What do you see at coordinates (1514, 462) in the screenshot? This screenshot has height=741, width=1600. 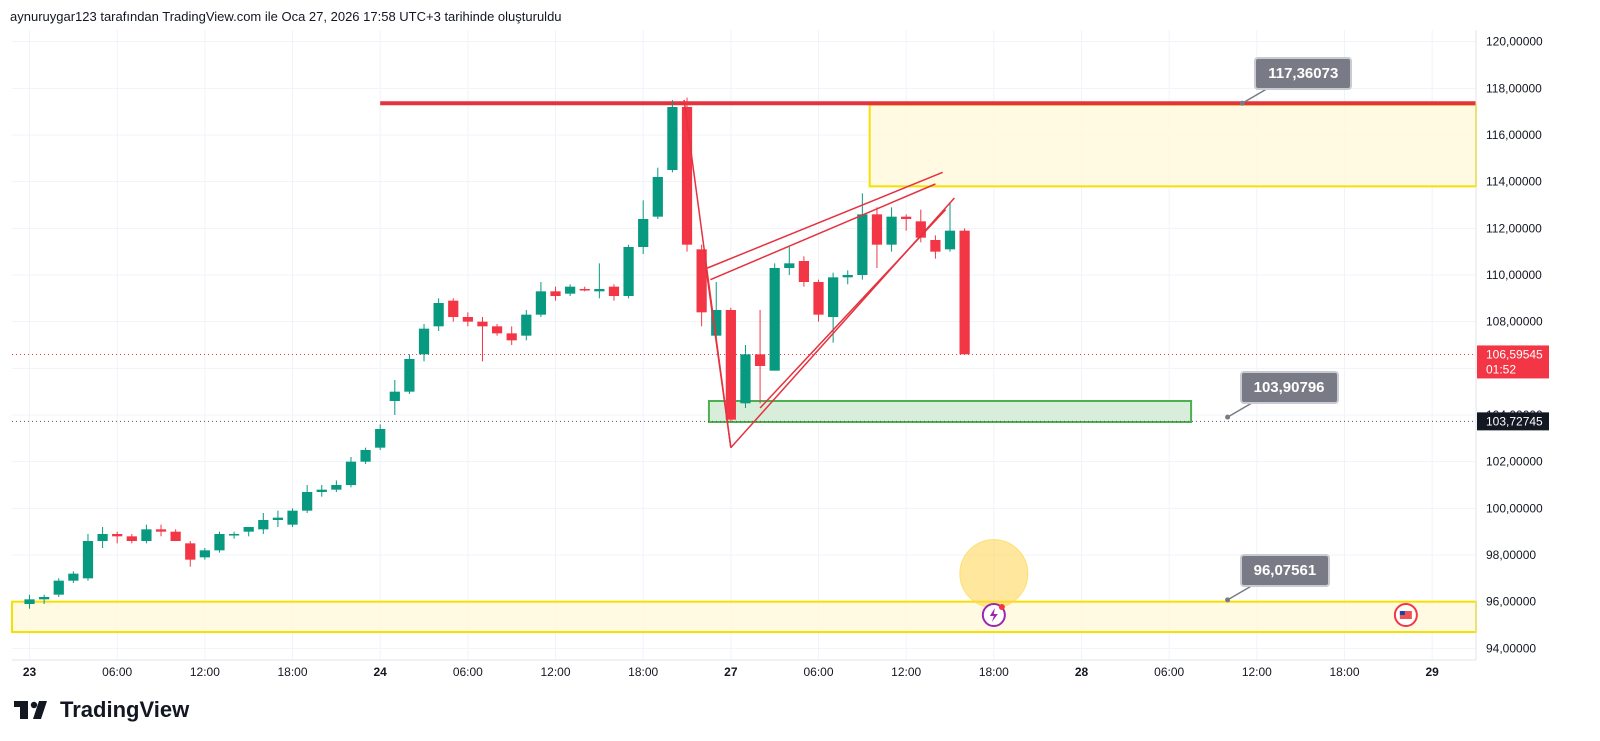 I see `price-tick-label: 102,00000` at bounding box center [1514, 462].